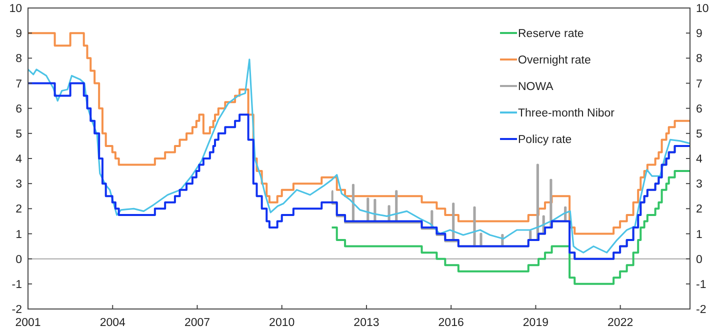 The height and width of the screenshot is (336, 722). I want to click on y2-tick-label: 4, so click(699, 160).